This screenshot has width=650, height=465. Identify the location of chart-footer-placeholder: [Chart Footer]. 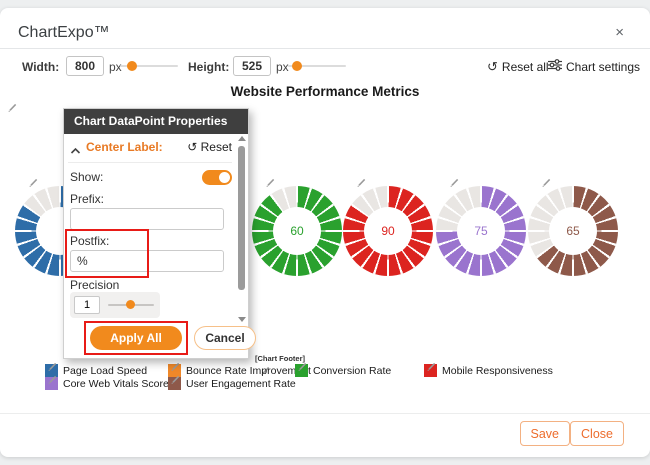
(280, 364).